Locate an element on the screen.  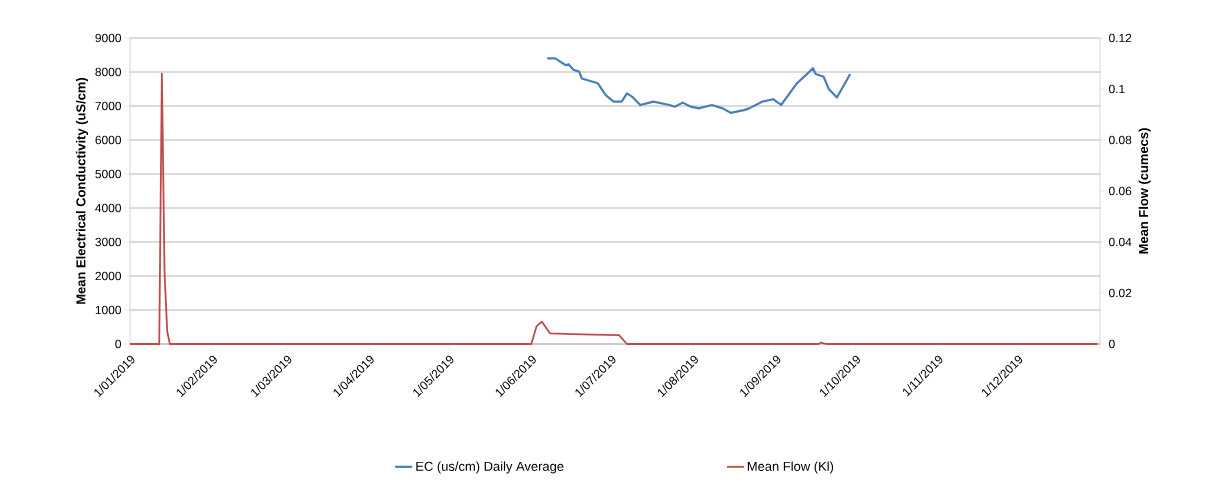
y-tick-label: 4000 is located at coordinates (108, 208).